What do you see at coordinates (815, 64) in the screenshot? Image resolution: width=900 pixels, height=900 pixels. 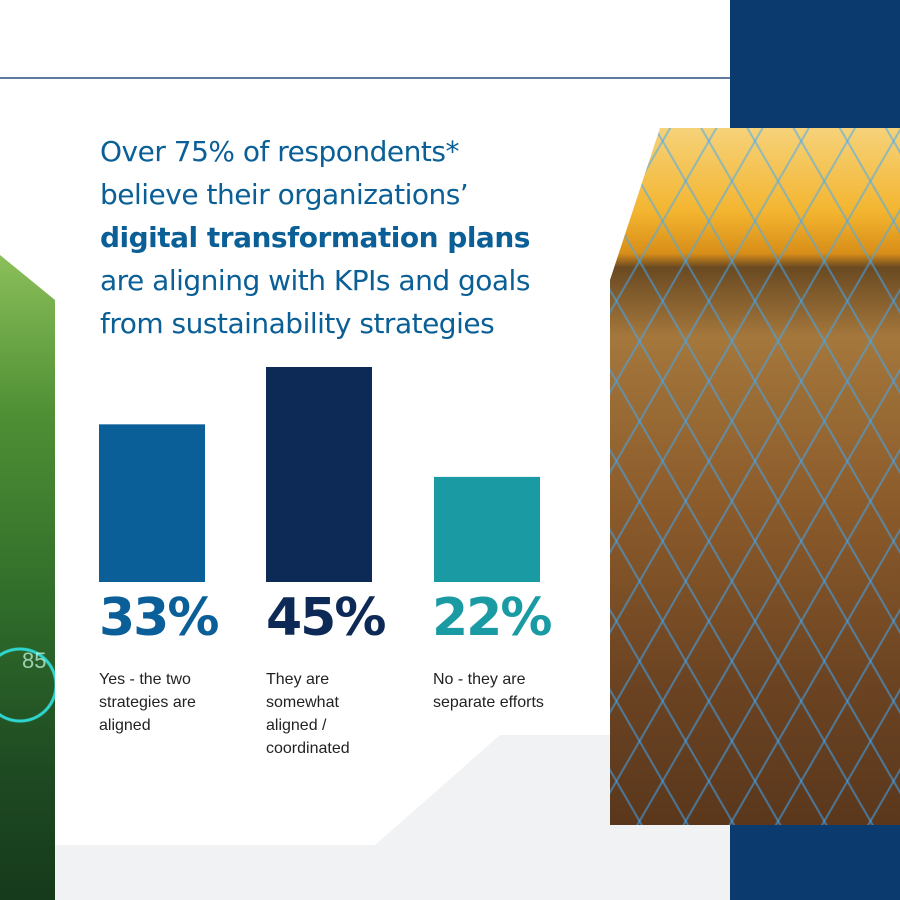 I see `decorative-navy-block-top` at bounding box center [815, 64].